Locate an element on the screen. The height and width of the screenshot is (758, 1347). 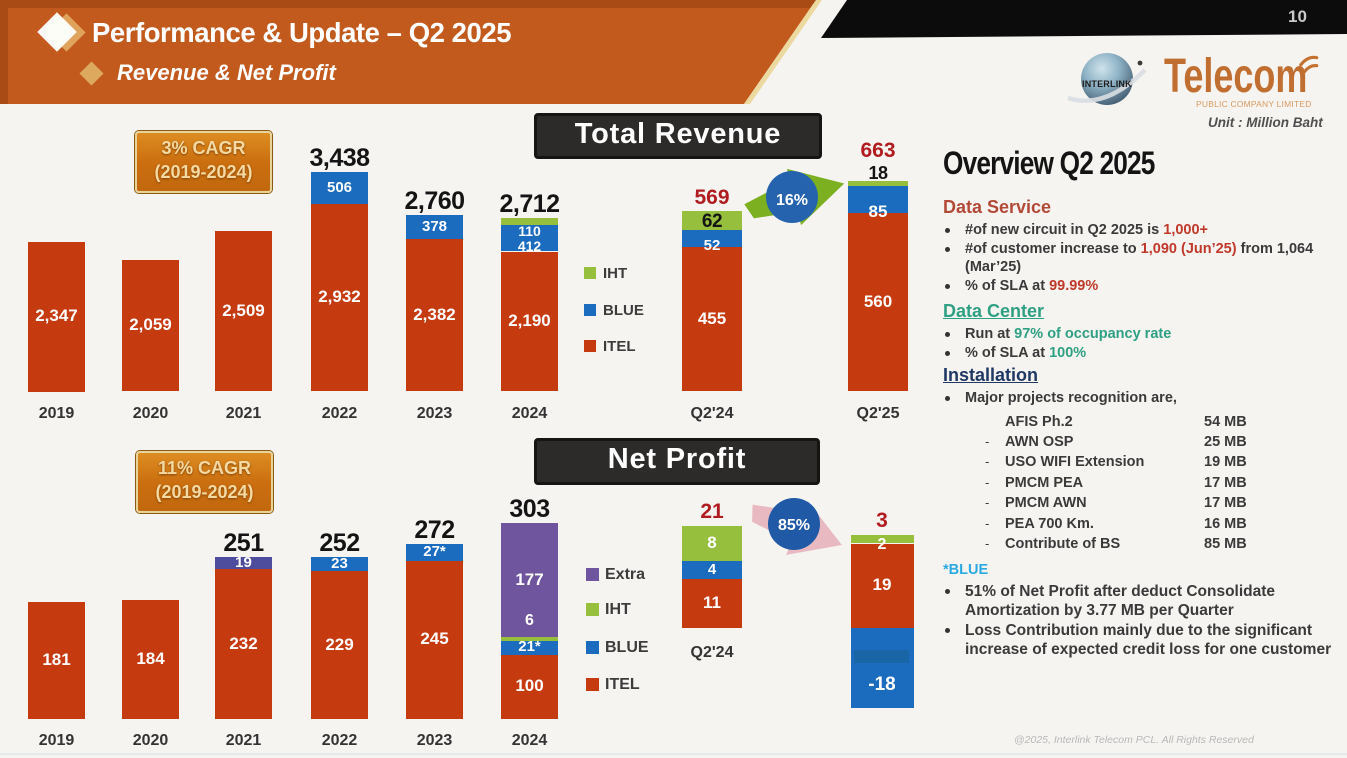
svg-text: 16% is located at coordinates (792, 200).